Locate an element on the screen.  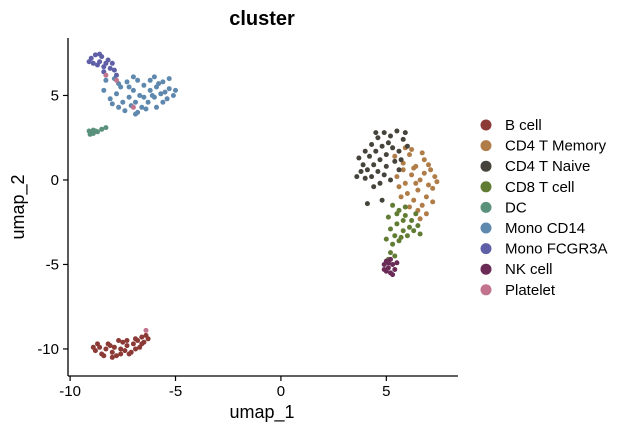
legend-label: CD4 T Memory is located at coordinates (556, 146).